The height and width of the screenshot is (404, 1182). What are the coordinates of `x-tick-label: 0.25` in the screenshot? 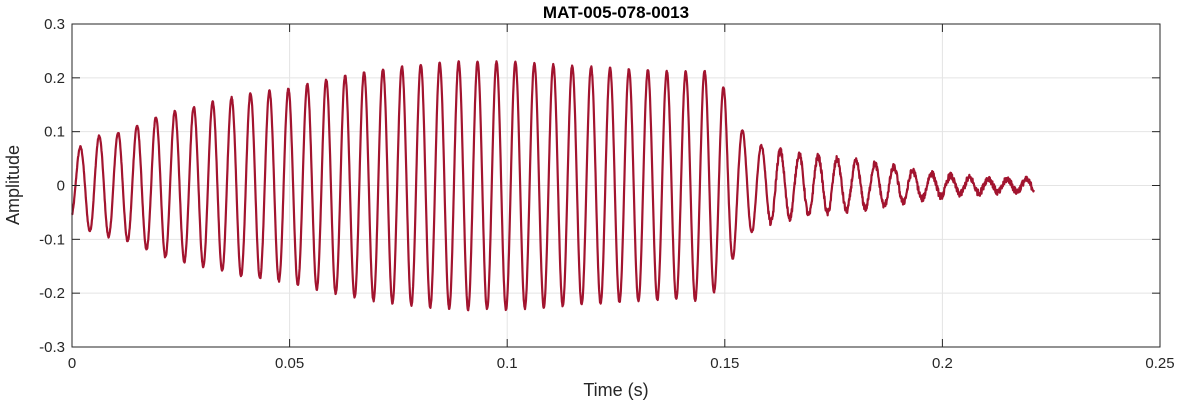 It's located at (1159, 363).